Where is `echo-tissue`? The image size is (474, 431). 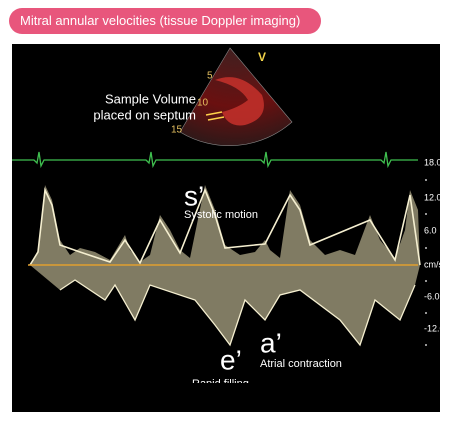 echo-tissue is located at coordinates (239, 101).